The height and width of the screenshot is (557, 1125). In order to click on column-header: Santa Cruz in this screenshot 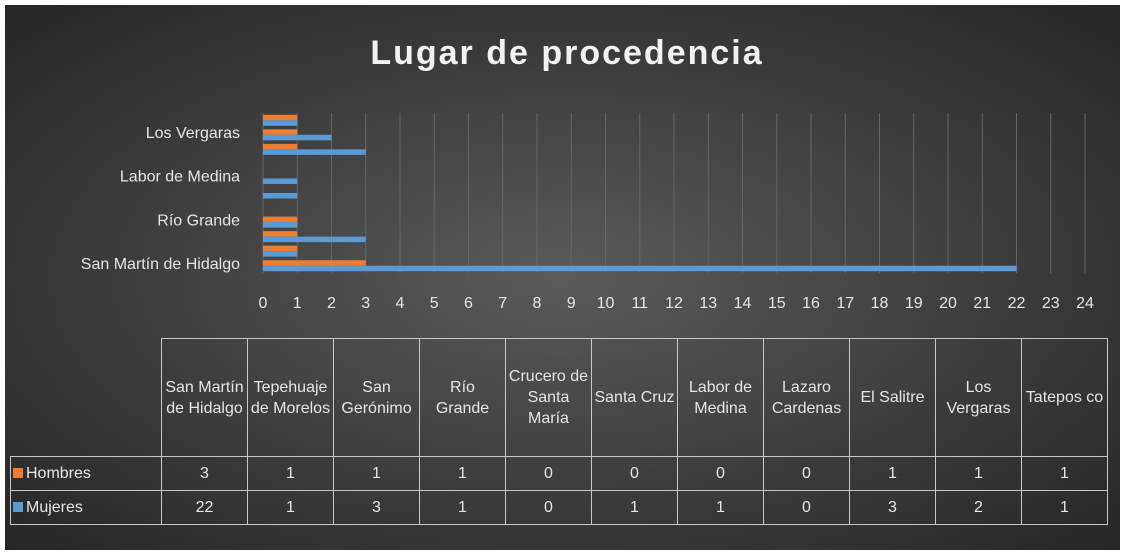, I will do `click(634, 397)`.